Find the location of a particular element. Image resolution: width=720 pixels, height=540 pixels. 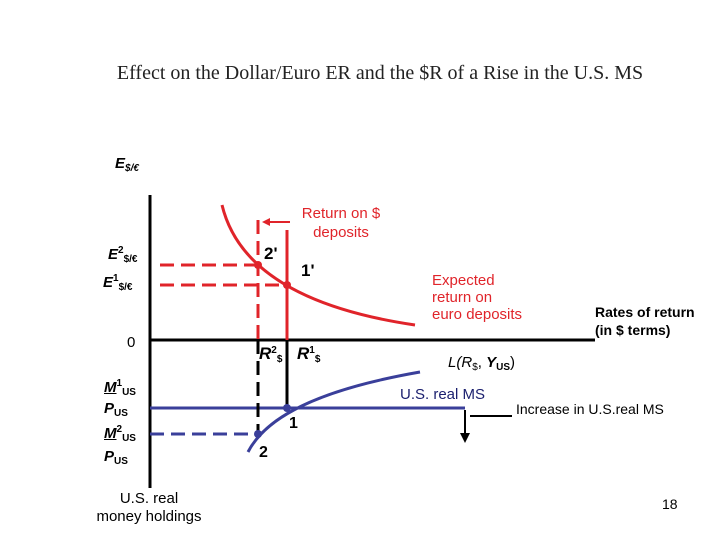

l-r-sub: $ is located at coordinates (475, 367).